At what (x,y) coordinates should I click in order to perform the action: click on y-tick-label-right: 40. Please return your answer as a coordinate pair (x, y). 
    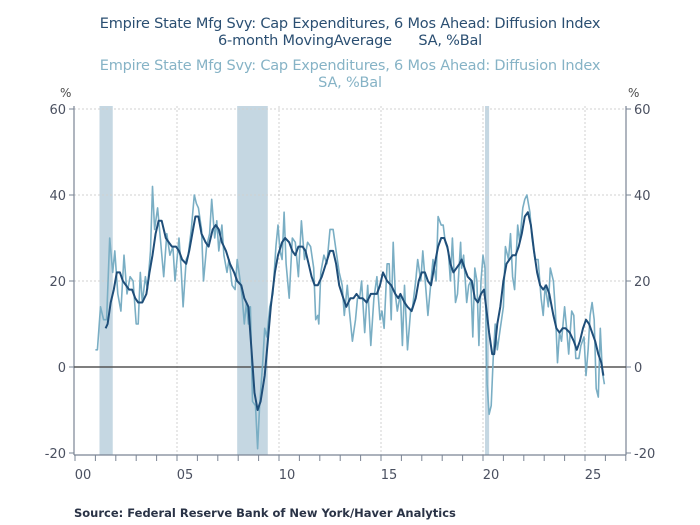
    Looking at the image, I should click on (642, 196).